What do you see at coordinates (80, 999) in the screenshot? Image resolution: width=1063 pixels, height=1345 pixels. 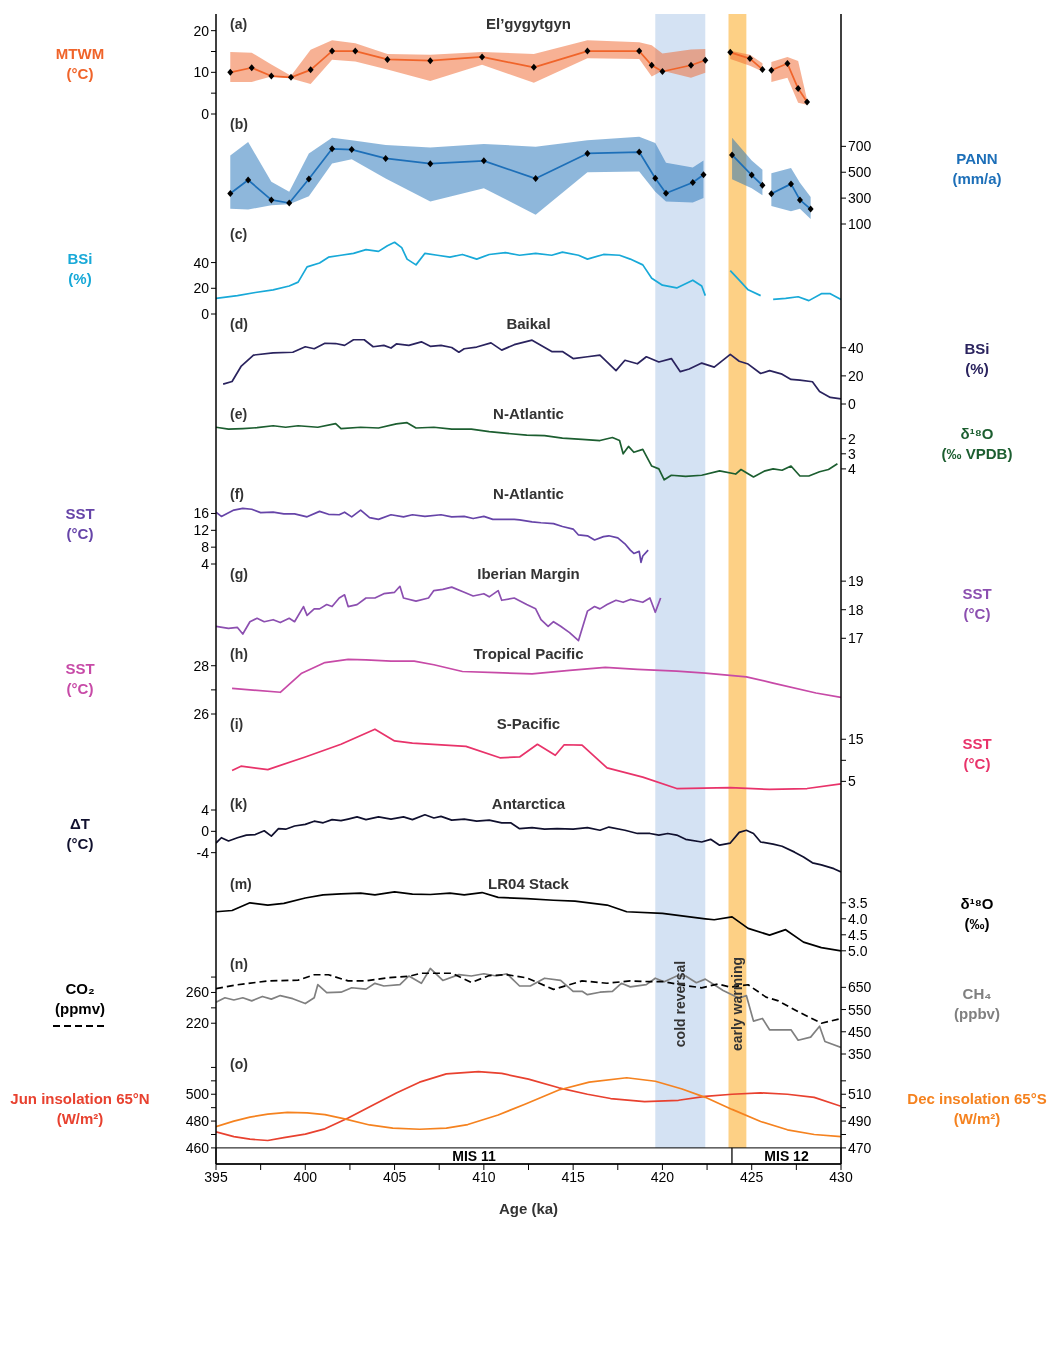 I see `y-axis-title: CO₂ (ppmv)` at bounding box center [80, 999].